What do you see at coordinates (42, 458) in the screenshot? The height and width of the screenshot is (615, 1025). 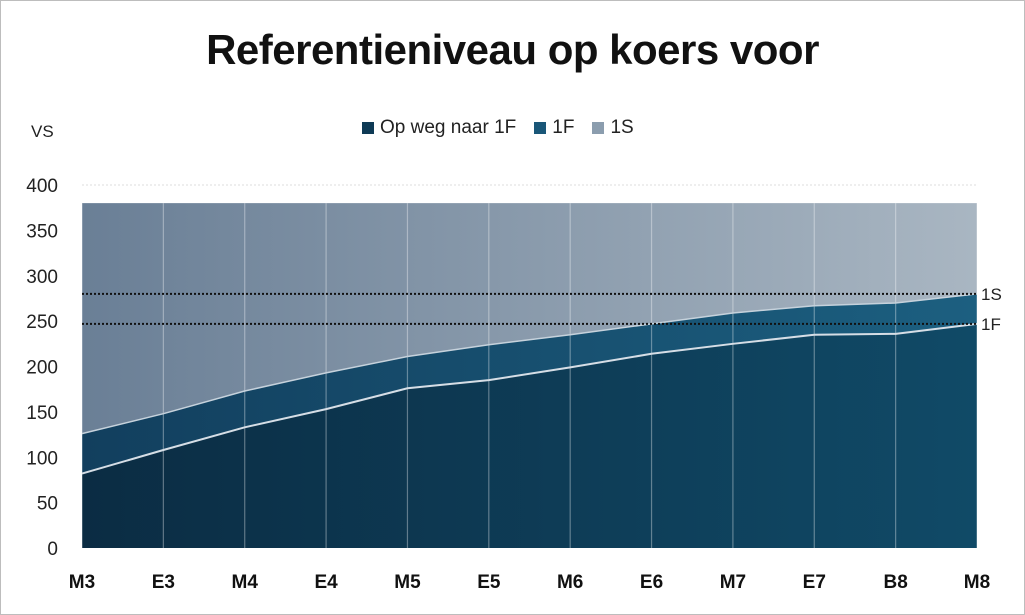 I see `y-tick-label: 100` at bounding box center [42, 458].